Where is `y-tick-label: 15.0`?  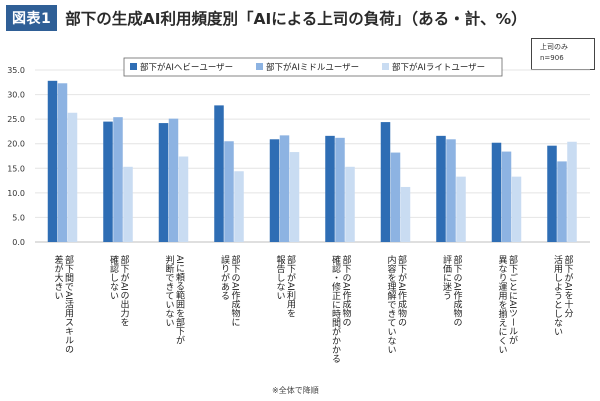
y-tick-label: 15.0 is located at coordinates (16, 168).